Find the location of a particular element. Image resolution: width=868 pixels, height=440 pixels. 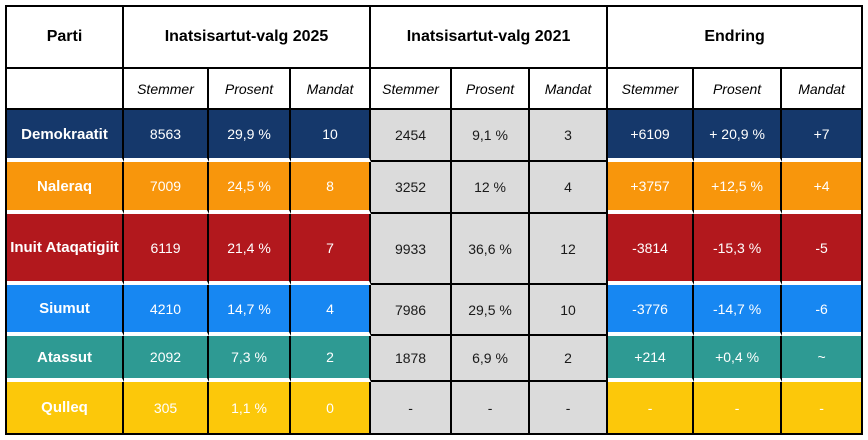

cell-2025-prosent: 21,4 % is located at coordinates (250, 249).